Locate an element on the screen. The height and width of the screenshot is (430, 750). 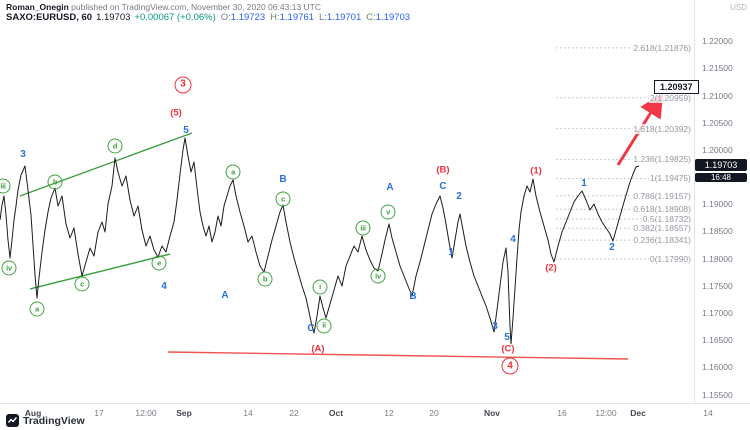
last-price-badge: 1.19703 is located at coordinates (721, 165).